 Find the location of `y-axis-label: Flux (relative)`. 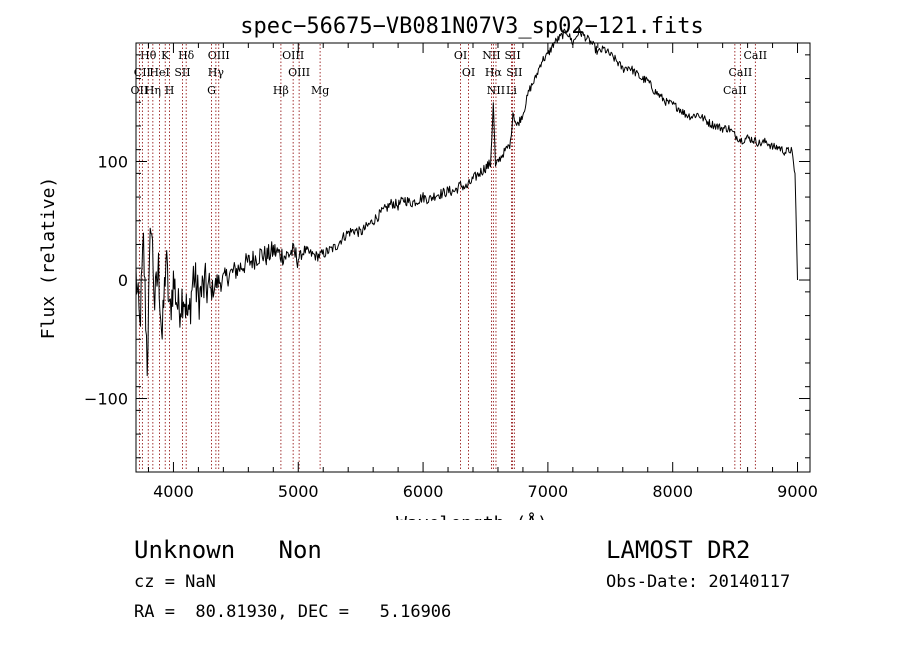

y-axis-label: Flux (relative) is located at coordinates (48, 258).